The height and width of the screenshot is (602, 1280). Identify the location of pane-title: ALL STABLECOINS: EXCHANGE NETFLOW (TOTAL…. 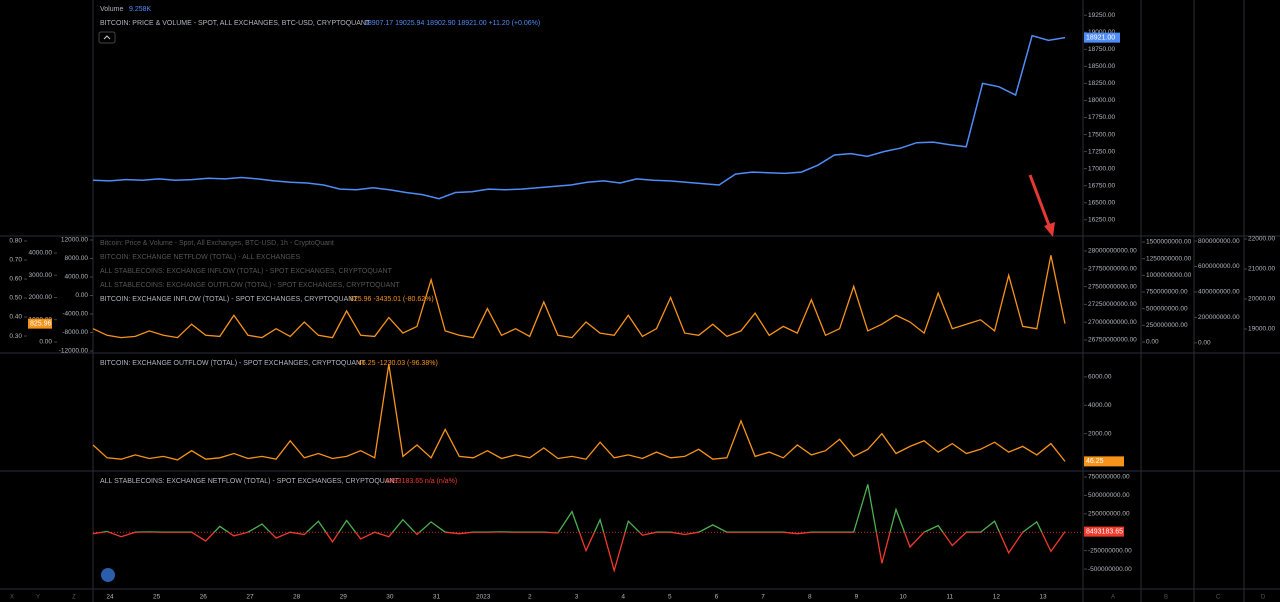
(250, 481).